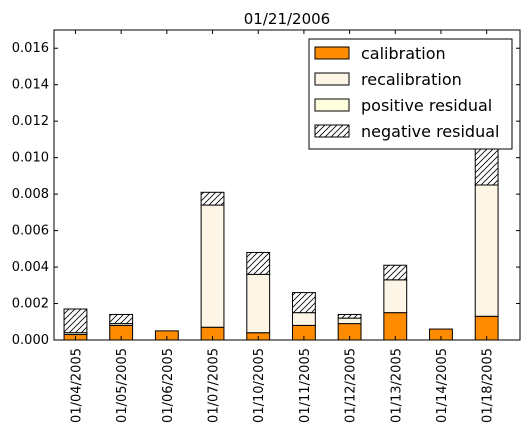 The width and height of the screenshot is (530, 436). What do you see at coordinates (30, 231) in the screenshot?
I see `y-tick-label: 0.006` at bounding box center [30, 231].